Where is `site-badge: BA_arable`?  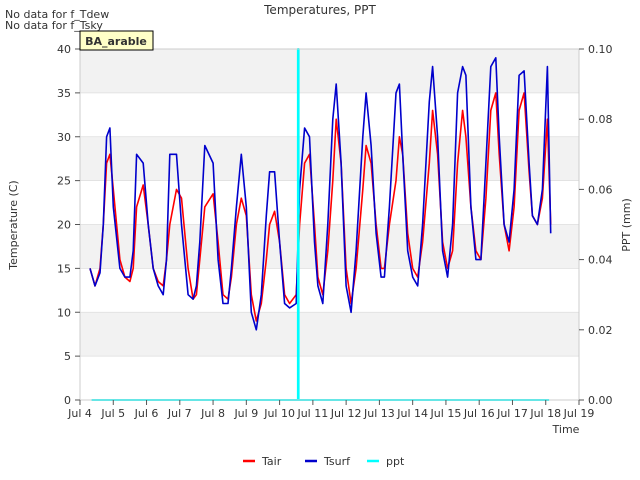
site-badge: BA_arable is located at coordinates (116, 40).